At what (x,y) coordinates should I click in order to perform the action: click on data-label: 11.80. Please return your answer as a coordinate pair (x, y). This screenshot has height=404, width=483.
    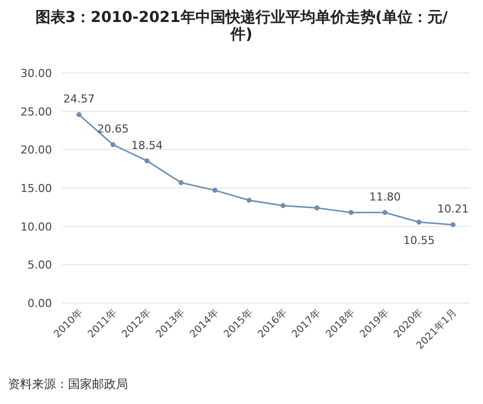
    Looking at the image, I should click on (385, 197).